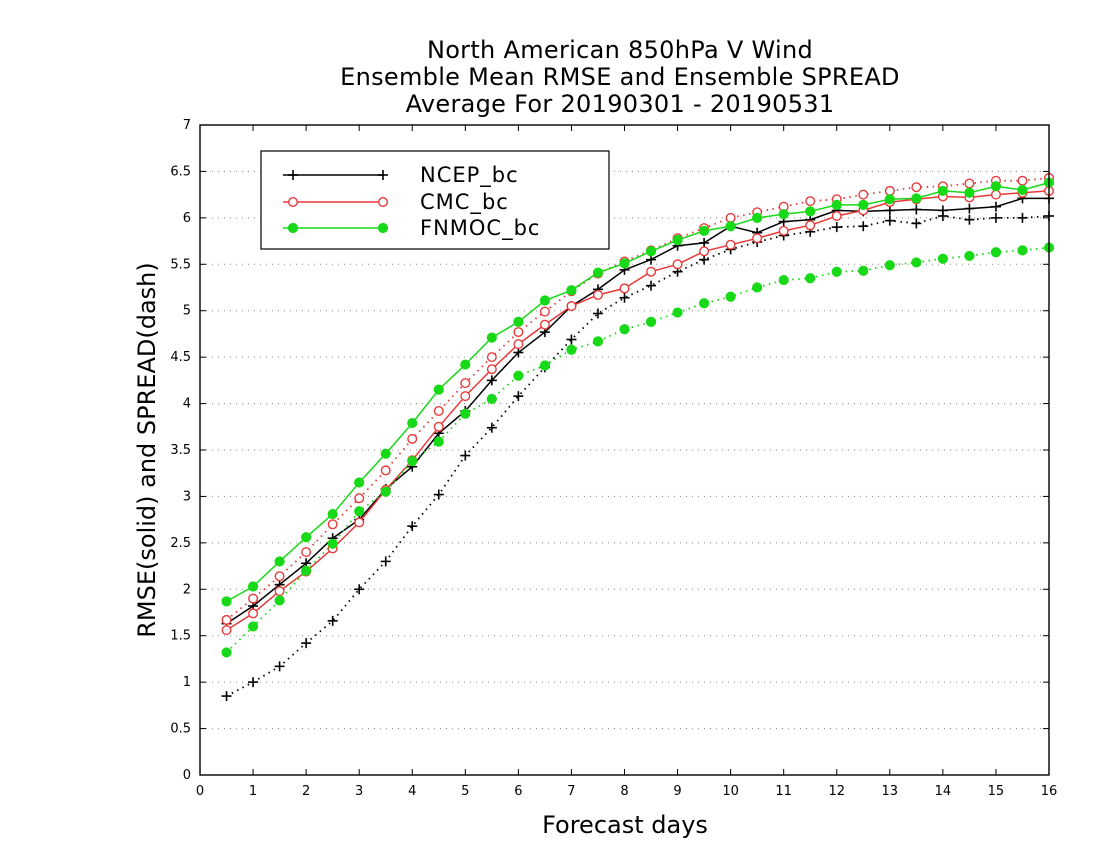 The image size is (1100, 850). I want to click on y-tick-label: 3, so click(187, 496).